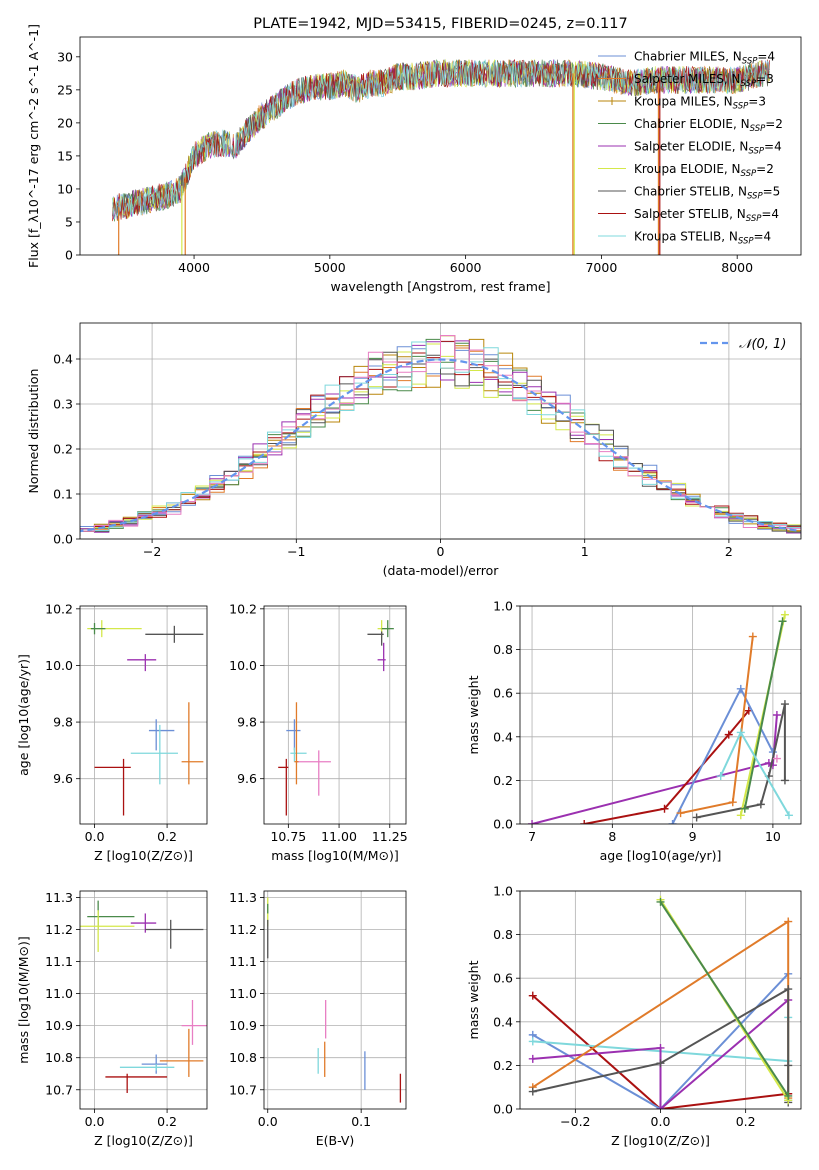 Image resolution: width=819 pixels, height=1170 pixels. I want to click on mass-vs-Z-plot, so click(143, 996).